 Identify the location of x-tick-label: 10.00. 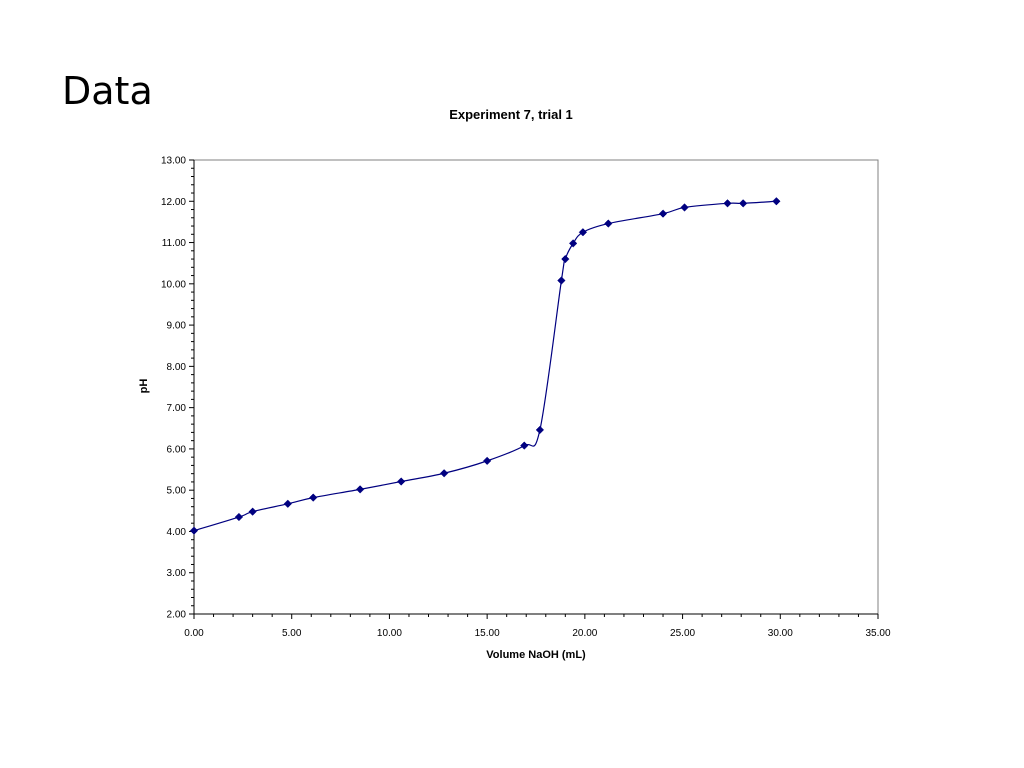
(389, 633).